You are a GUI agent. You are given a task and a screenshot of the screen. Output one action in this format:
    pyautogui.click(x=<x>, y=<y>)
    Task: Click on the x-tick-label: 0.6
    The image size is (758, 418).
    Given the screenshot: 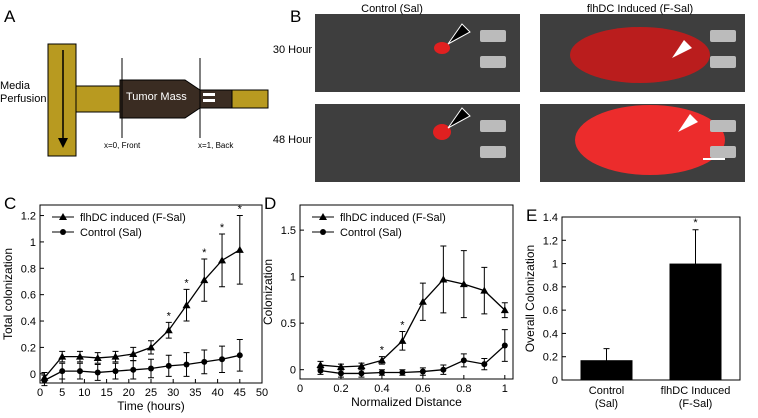 What is the action you would take?
    pyautogui.click(x=422, y=389)
    